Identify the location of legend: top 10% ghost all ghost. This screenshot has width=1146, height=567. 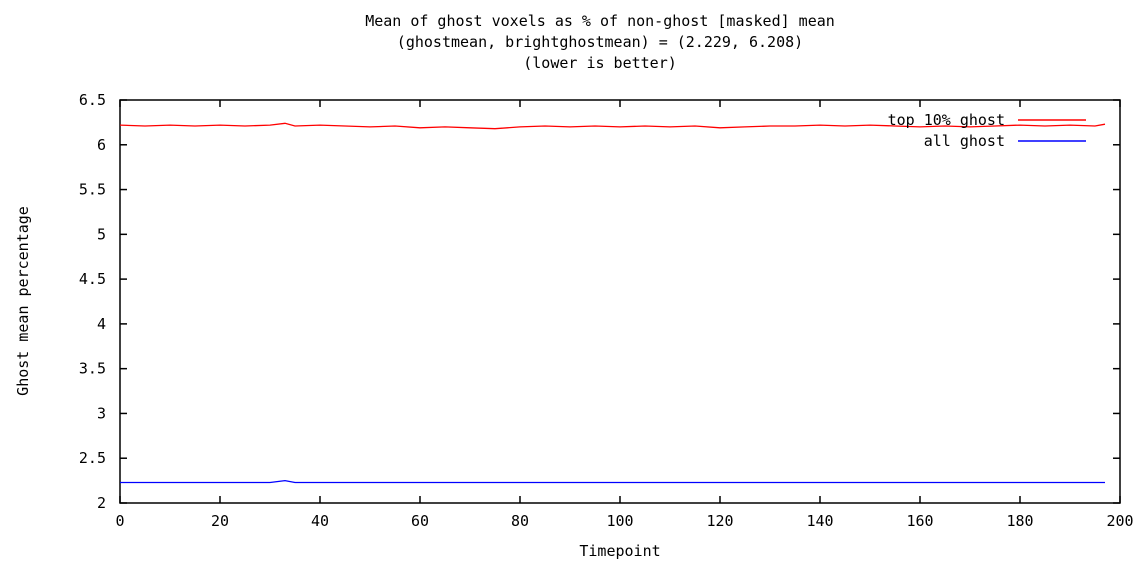
(987, 130).